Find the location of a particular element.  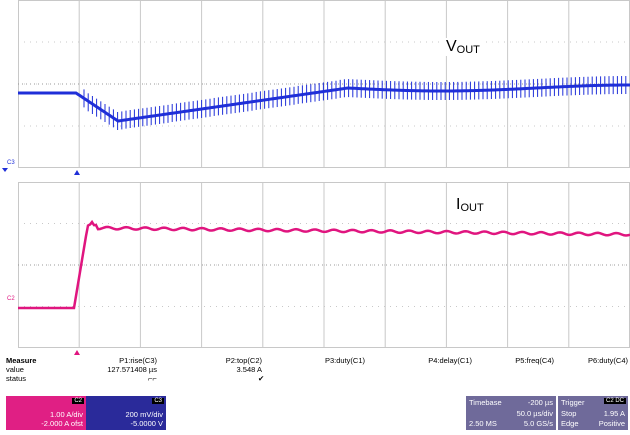

timebase-delay: -200 µs is located at coordinates (540, 402).